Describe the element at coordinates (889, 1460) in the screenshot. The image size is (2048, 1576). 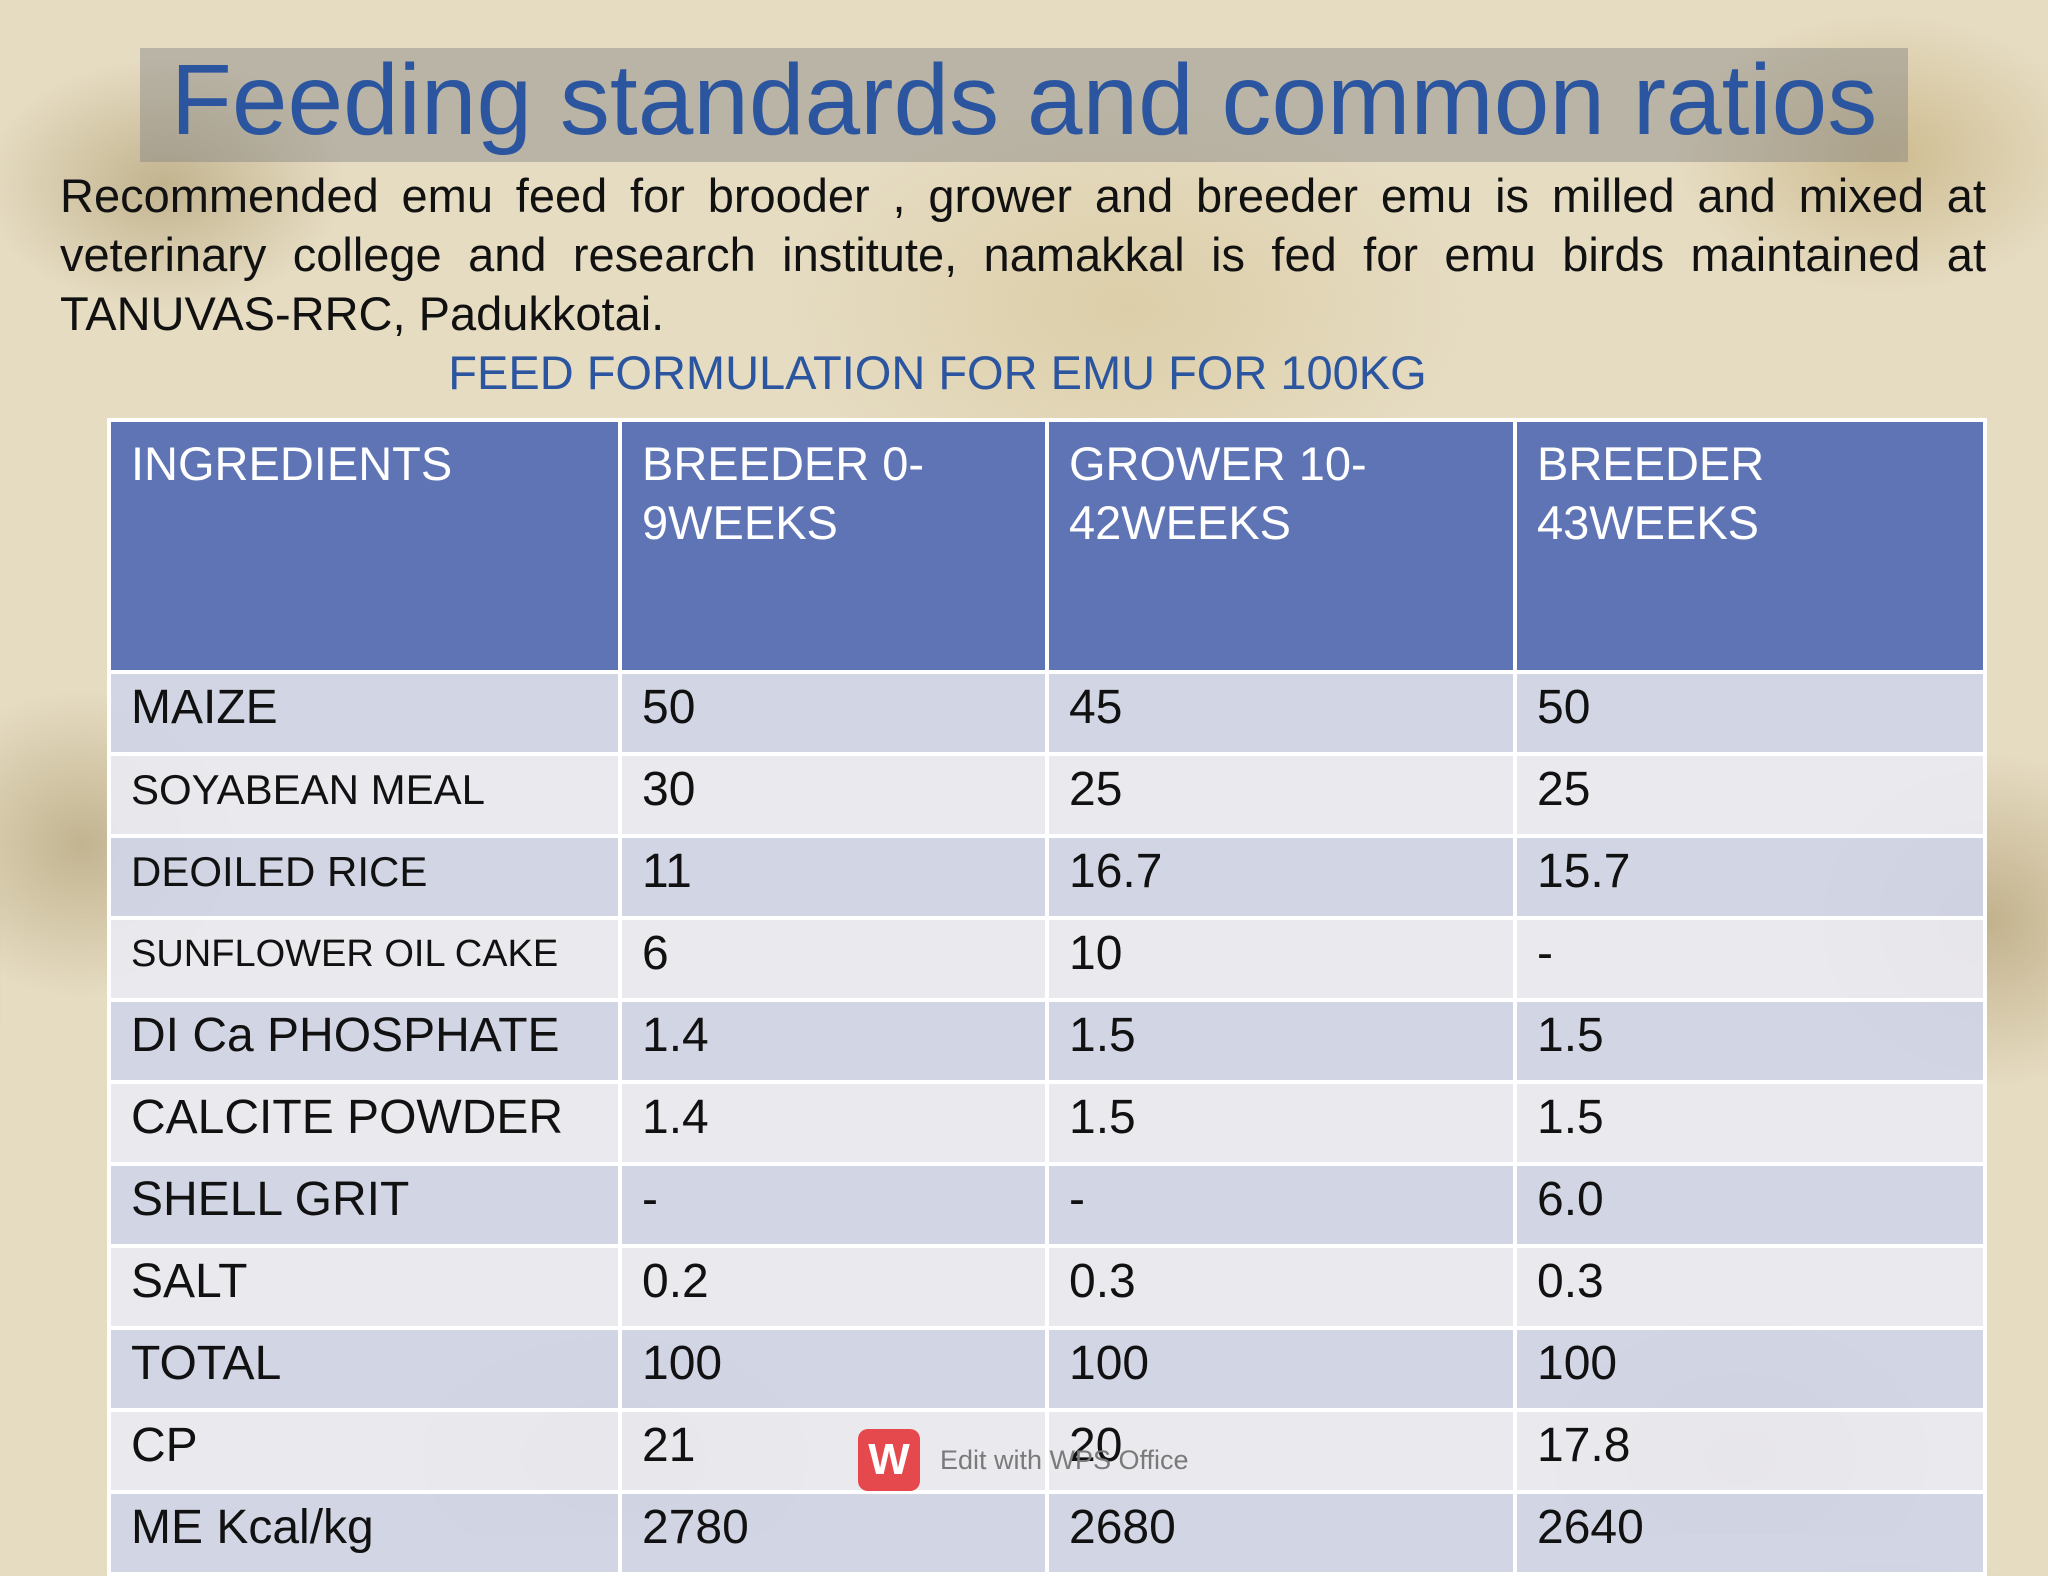
I see `wps-logo-icon: W` at that location.